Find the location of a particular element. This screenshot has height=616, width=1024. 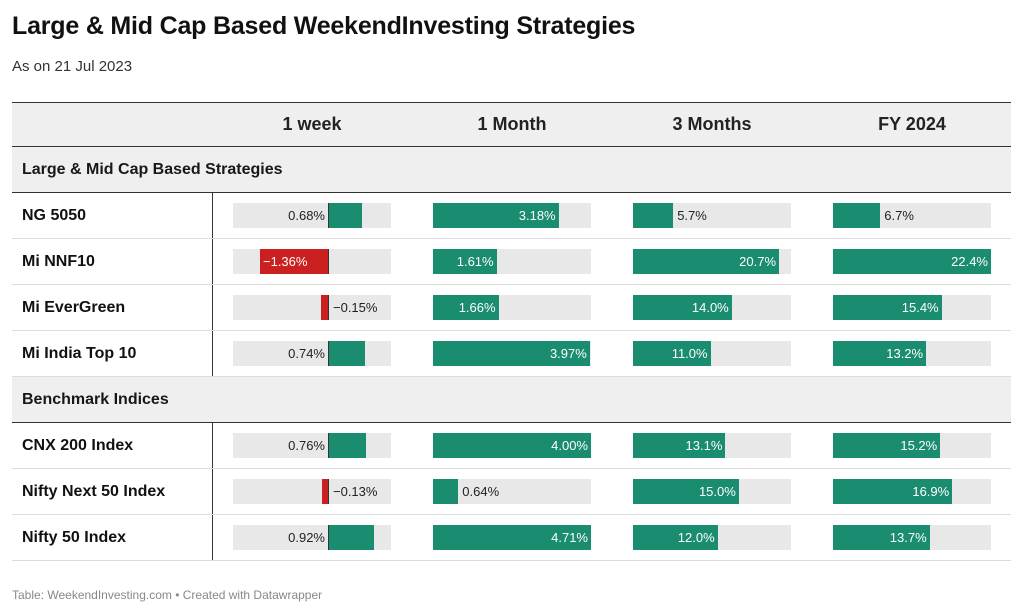

value-cell: 15.4% is located at coordinates (912, 307).